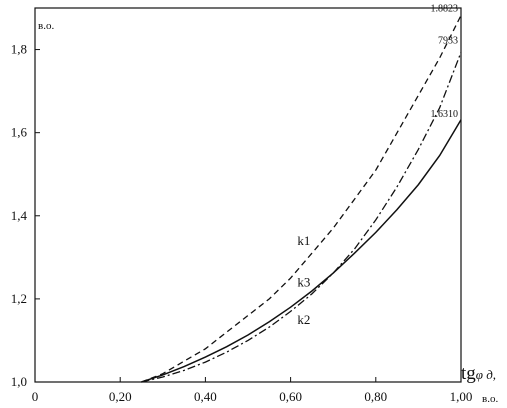 The height and width of the screenshot is (408, 507). Describe the element at coordinates (35, 396) in the screenshot. I see `x-tick-label: 0` at that location.